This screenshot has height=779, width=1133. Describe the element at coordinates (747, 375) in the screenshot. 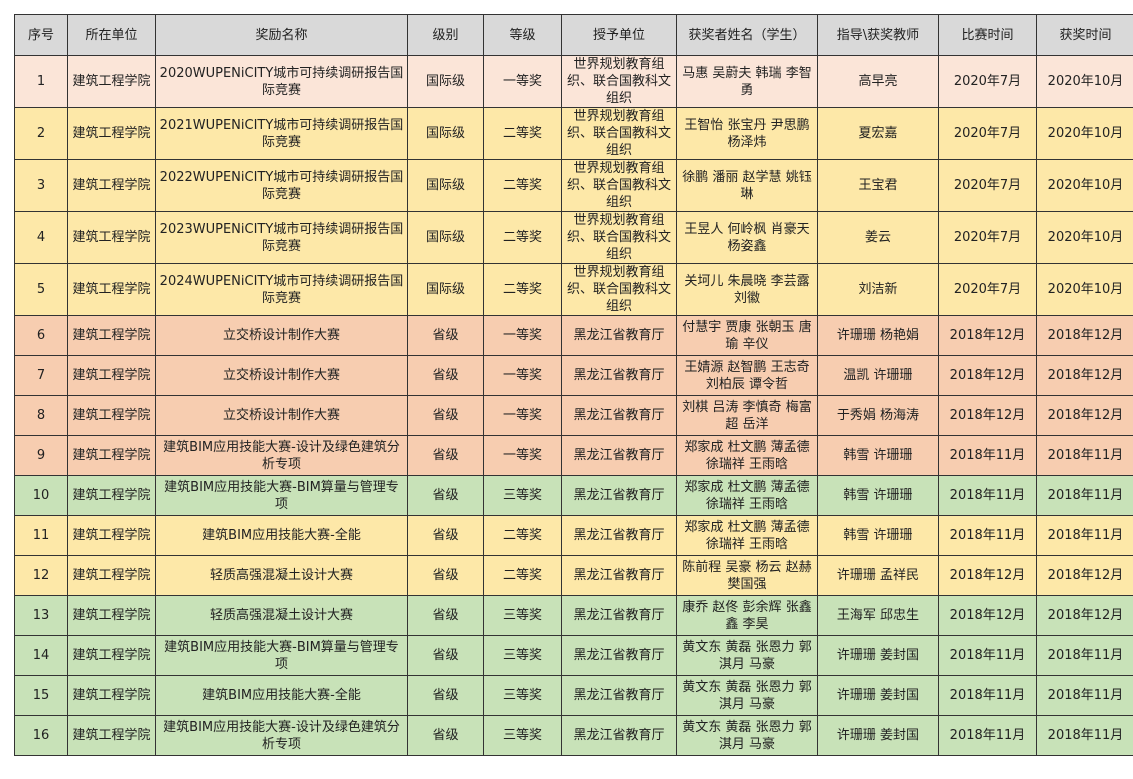

I see `cell-students: 王婧源 赵智鹏 王志奇 刘柏辰 谭令哲` at that location.